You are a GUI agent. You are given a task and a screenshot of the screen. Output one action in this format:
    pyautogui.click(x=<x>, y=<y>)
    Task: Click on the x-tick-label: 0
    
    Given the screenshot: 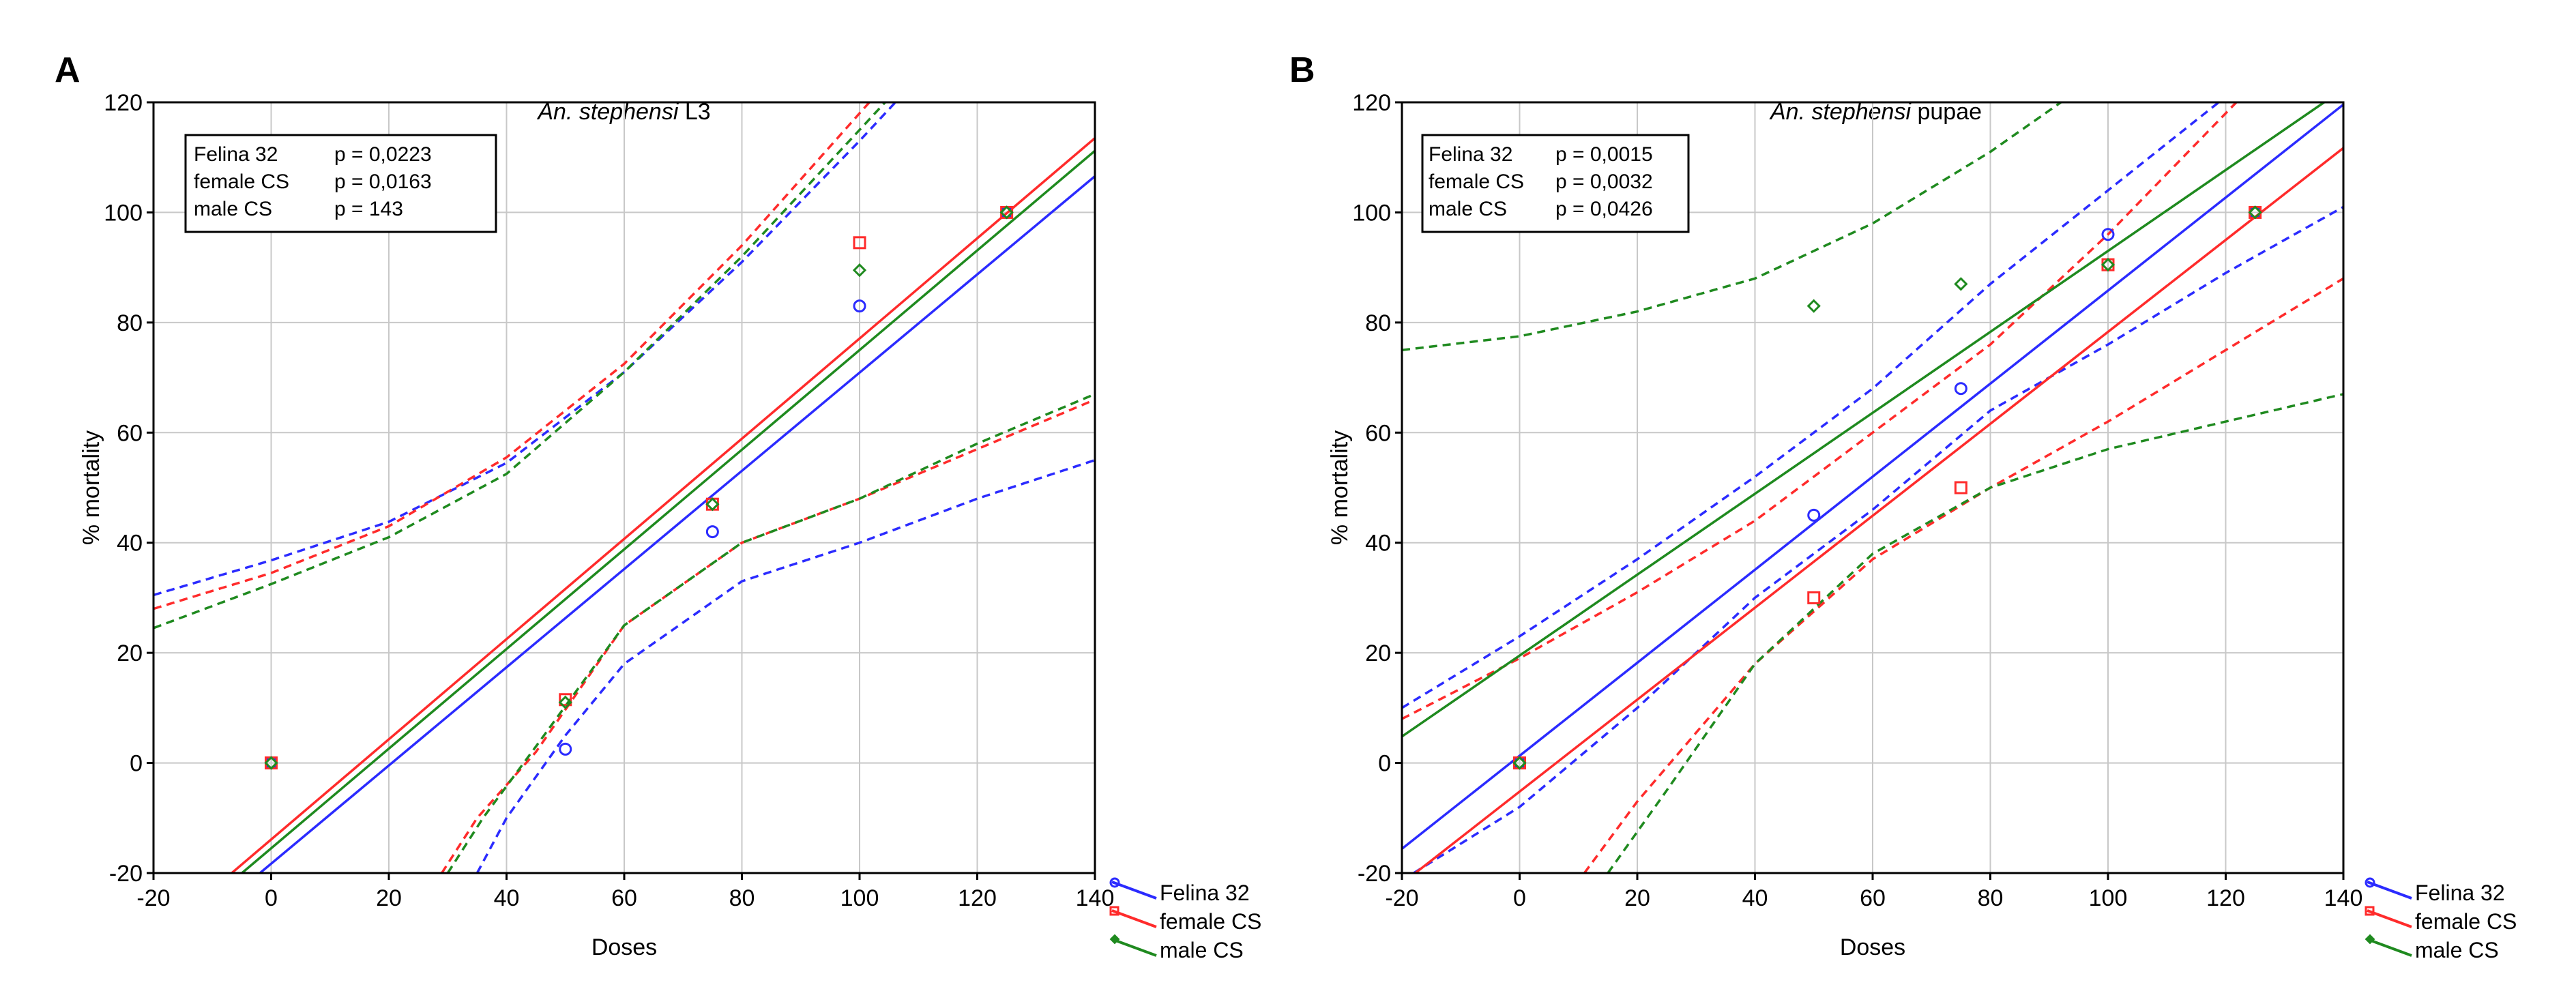 What is the action you would take?
    pyautogui.click(x=1519, y=898)
    